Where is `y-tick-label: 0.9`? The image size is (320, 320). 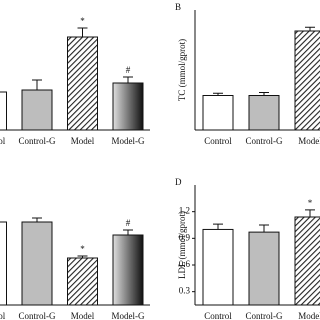
y-tick-label: 0.9 is located at coordinates (185, 237).